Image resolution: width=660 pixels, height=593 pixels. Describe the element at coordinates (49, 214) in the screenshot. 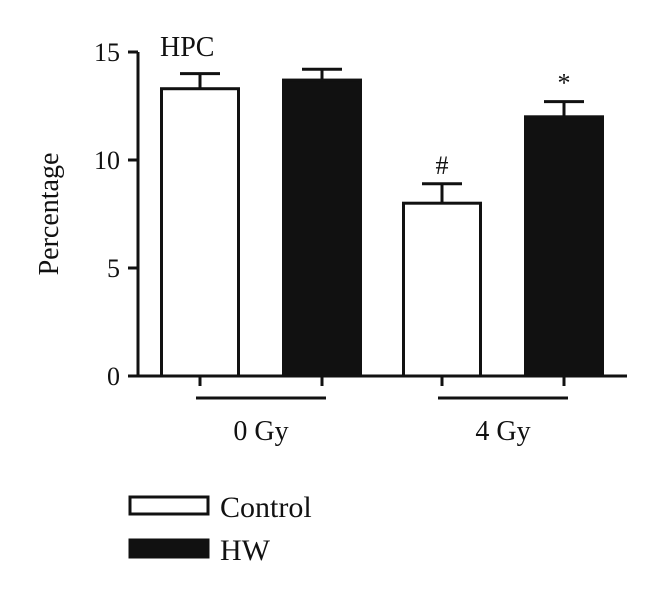

I see `y-axis-label: Percentage` at that location.